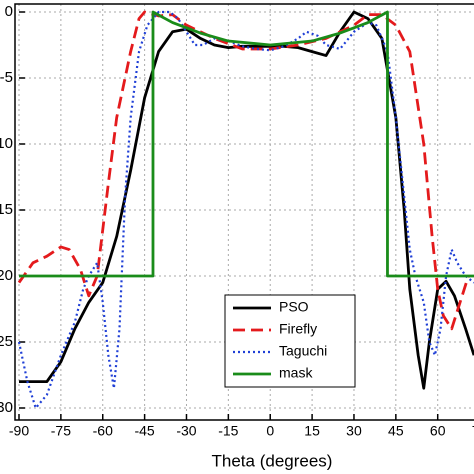 The height and width of the screenshot is (474, 474). I want to click on x-tick-label: 15, so click(312, 431).